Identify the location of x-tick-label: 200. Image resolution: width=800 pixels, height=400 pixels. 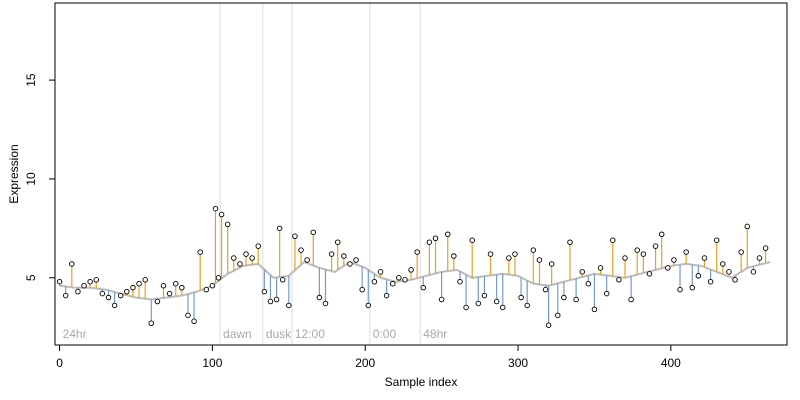
(365, 363).